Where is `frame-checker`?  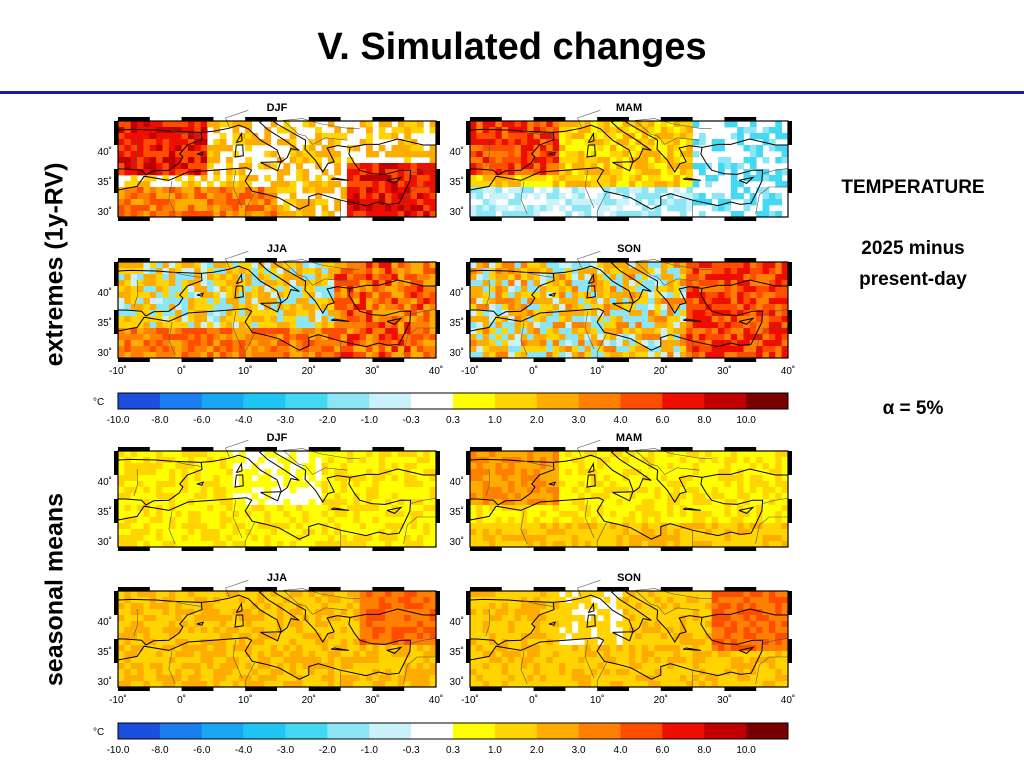 frame-checker is located at coordinates (468, 181).